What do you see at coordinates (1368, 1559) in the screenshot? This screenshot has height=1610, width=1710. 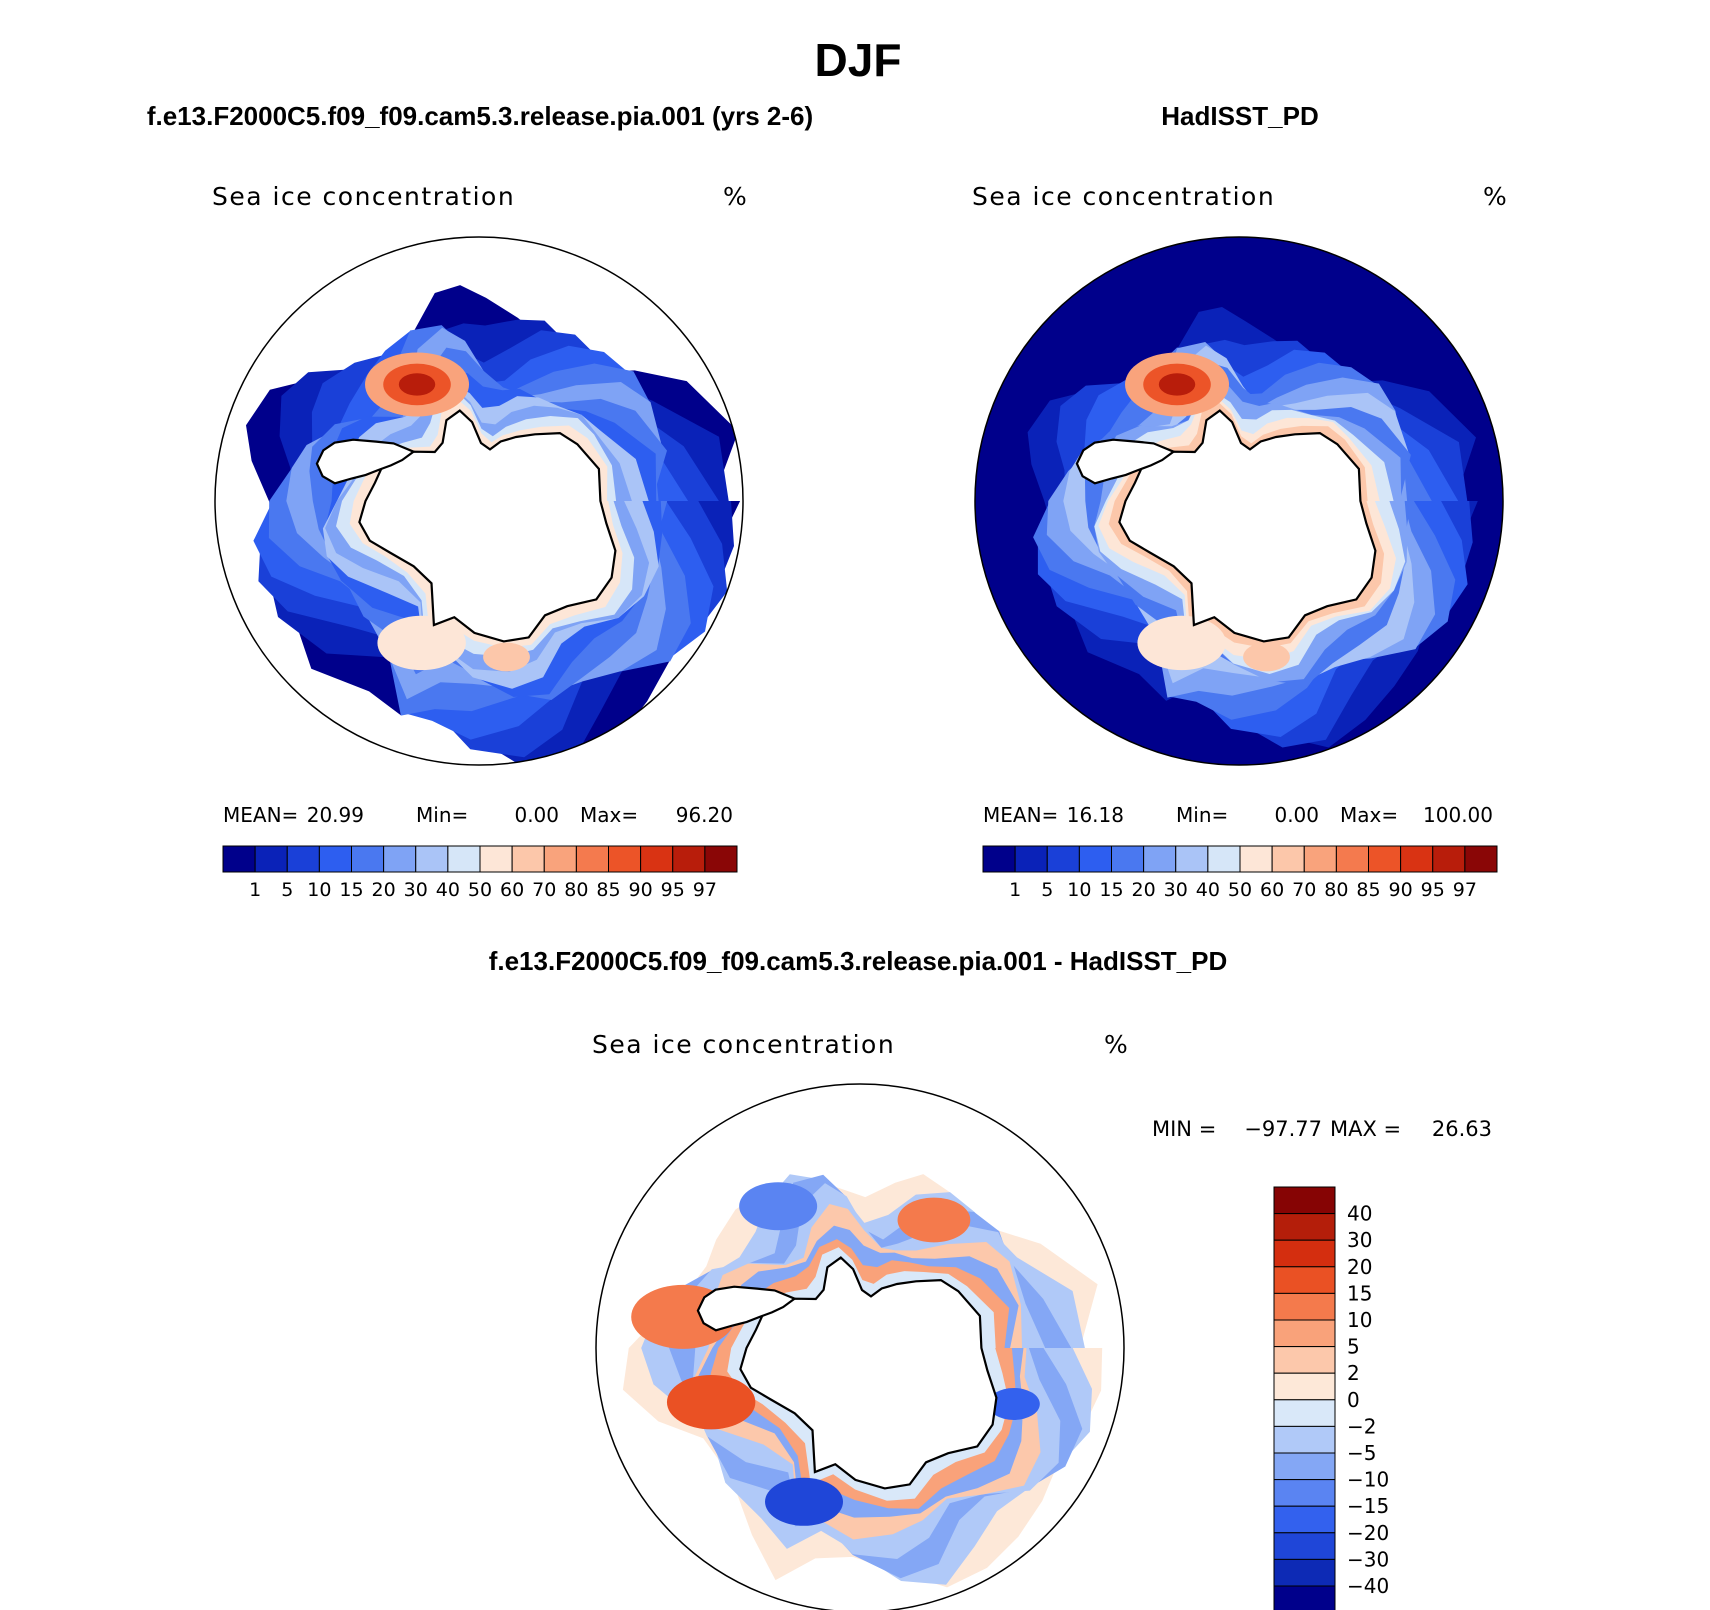 I see `colorbar-tick-label: −30` at bounding box center [1368, 1559].